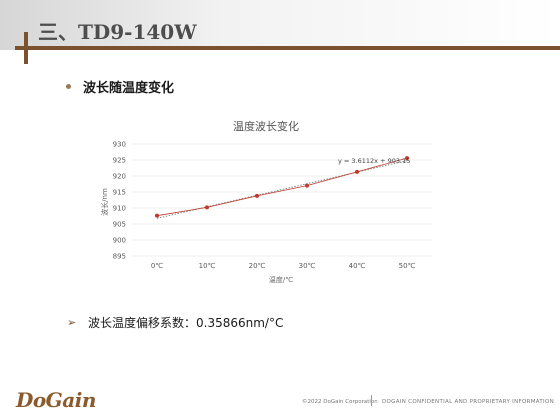 This screenshot has width=560, height=420. Describe the element at coordinates (374, 161) in the screenshot. I see `trendline-equation: y = 3.6112x + 903.15` at that location.